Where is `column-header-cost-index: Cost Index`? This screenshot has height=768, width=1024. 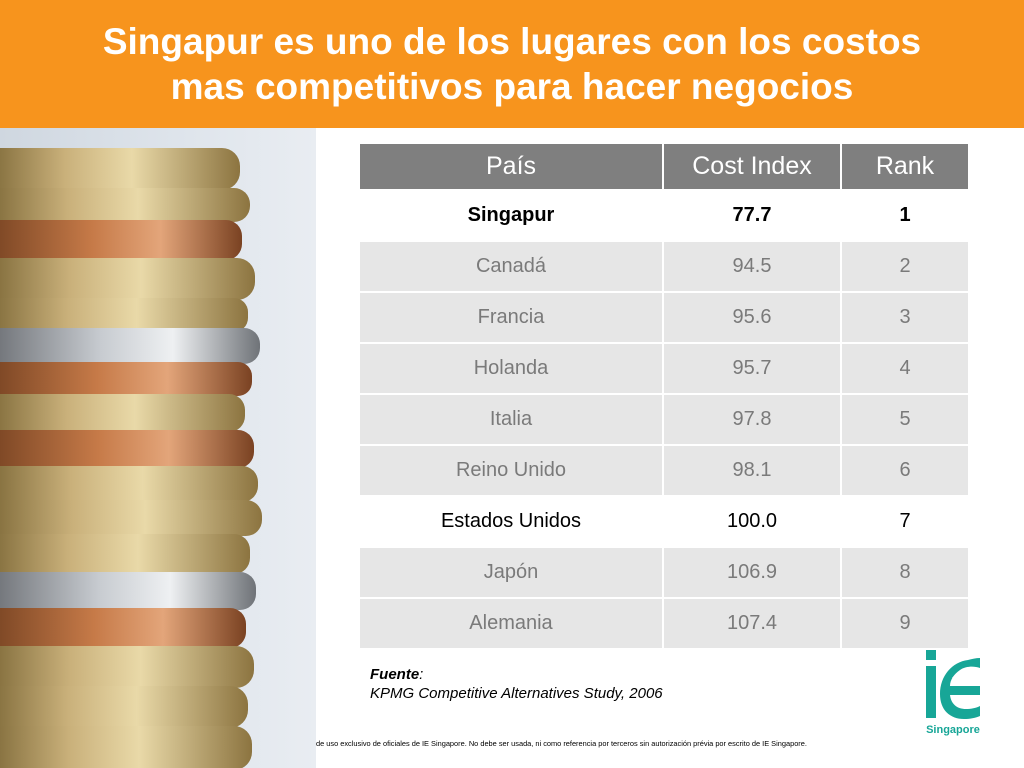
column-header-cost-index: Cost Index is located at coordinates (752, 166).